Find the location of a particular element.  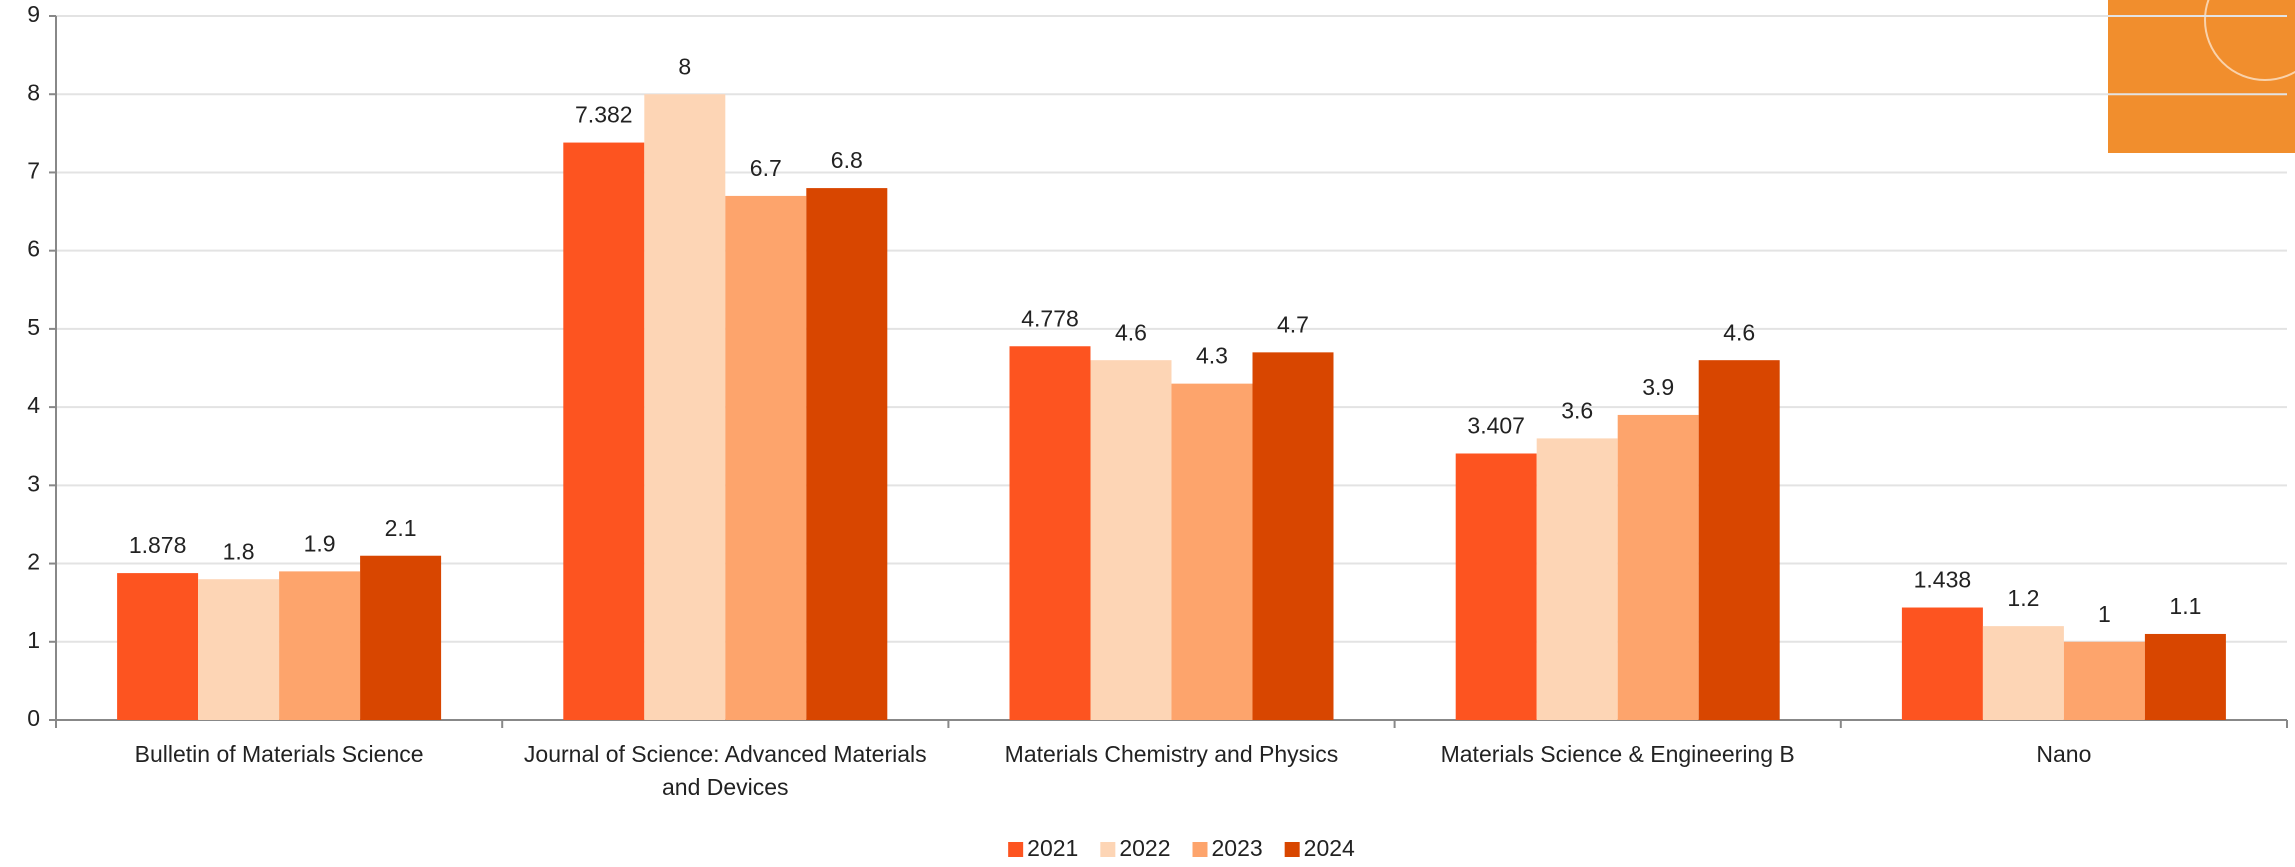

legend-label: 2022 is located at coordinates (1144, 848).